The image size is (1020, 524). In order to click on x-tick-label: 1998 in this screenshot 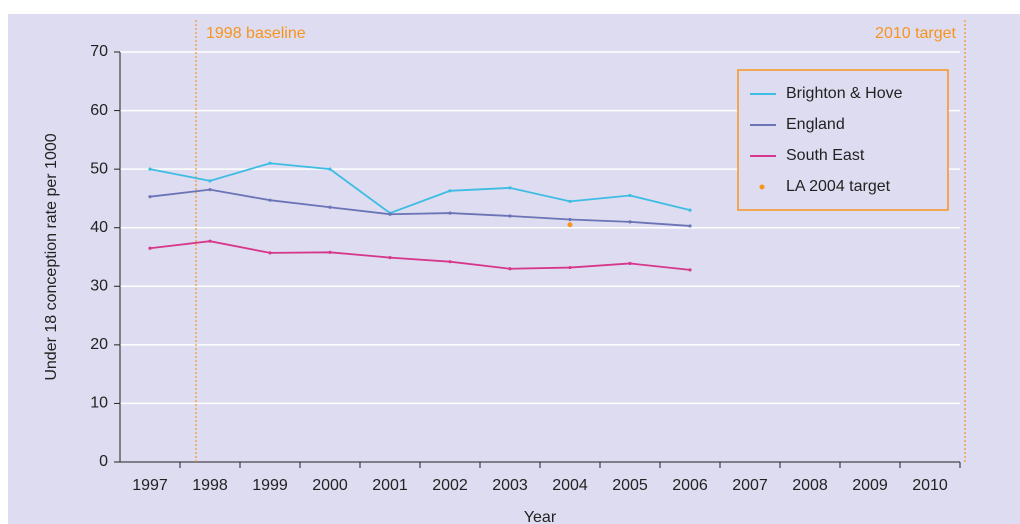, I will do `click(210, 485)`.